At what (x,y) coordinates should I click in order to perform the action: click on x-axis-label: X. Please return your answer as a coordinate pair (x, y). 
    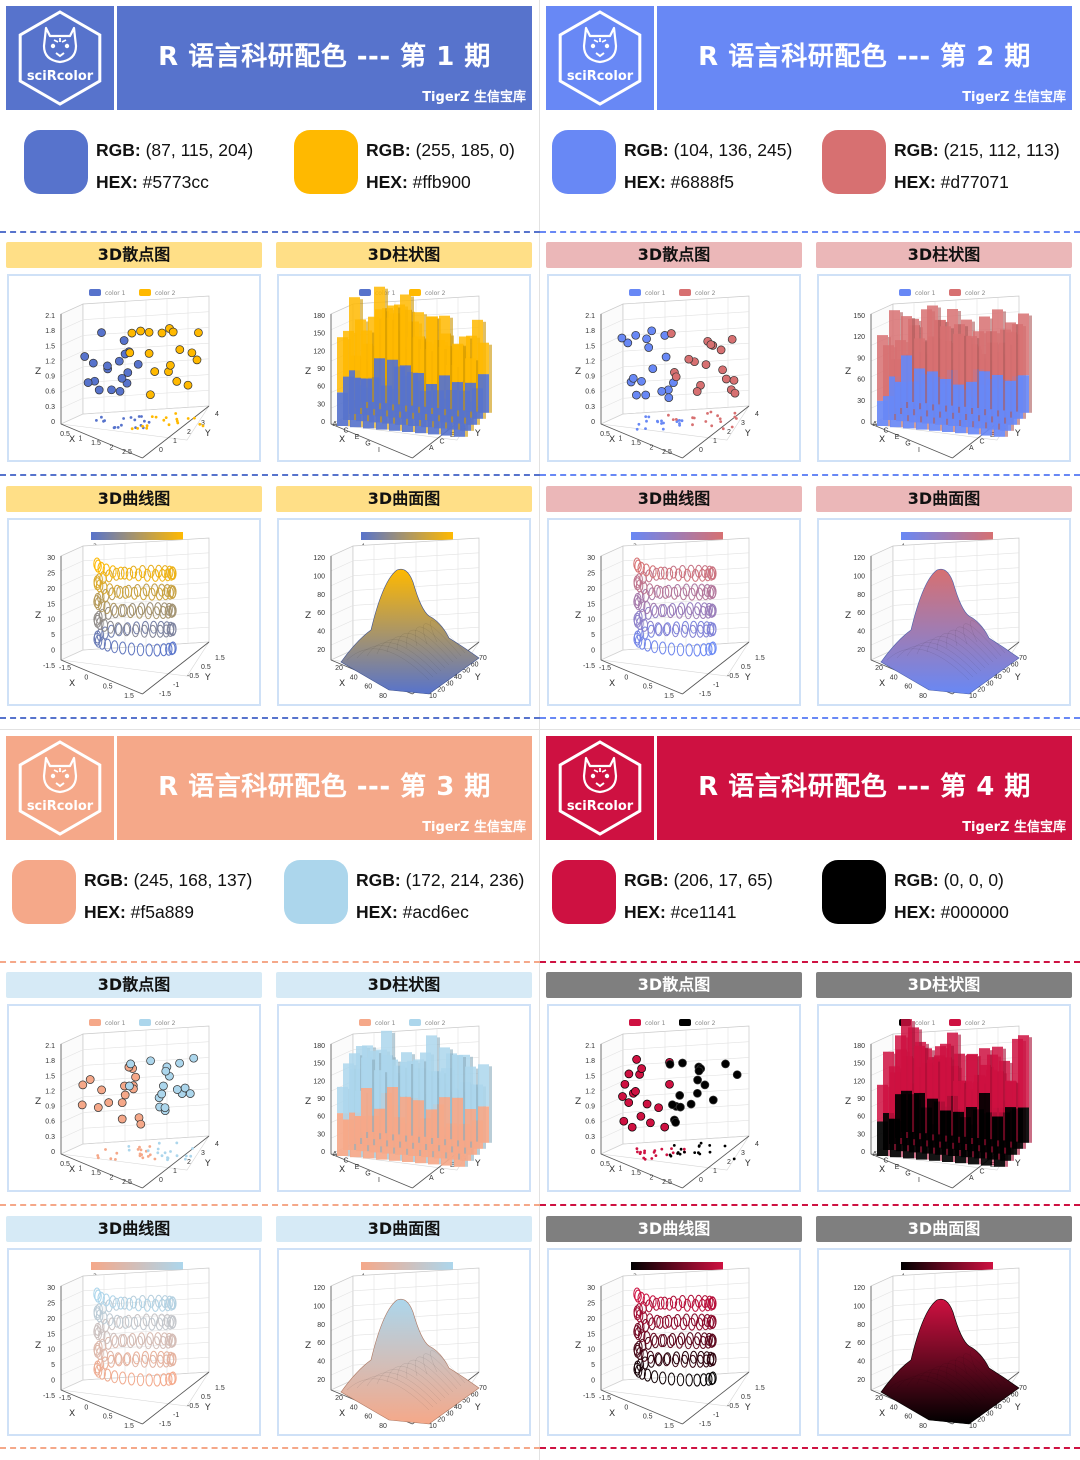
    Looking at the image, I should click on (72, 684).